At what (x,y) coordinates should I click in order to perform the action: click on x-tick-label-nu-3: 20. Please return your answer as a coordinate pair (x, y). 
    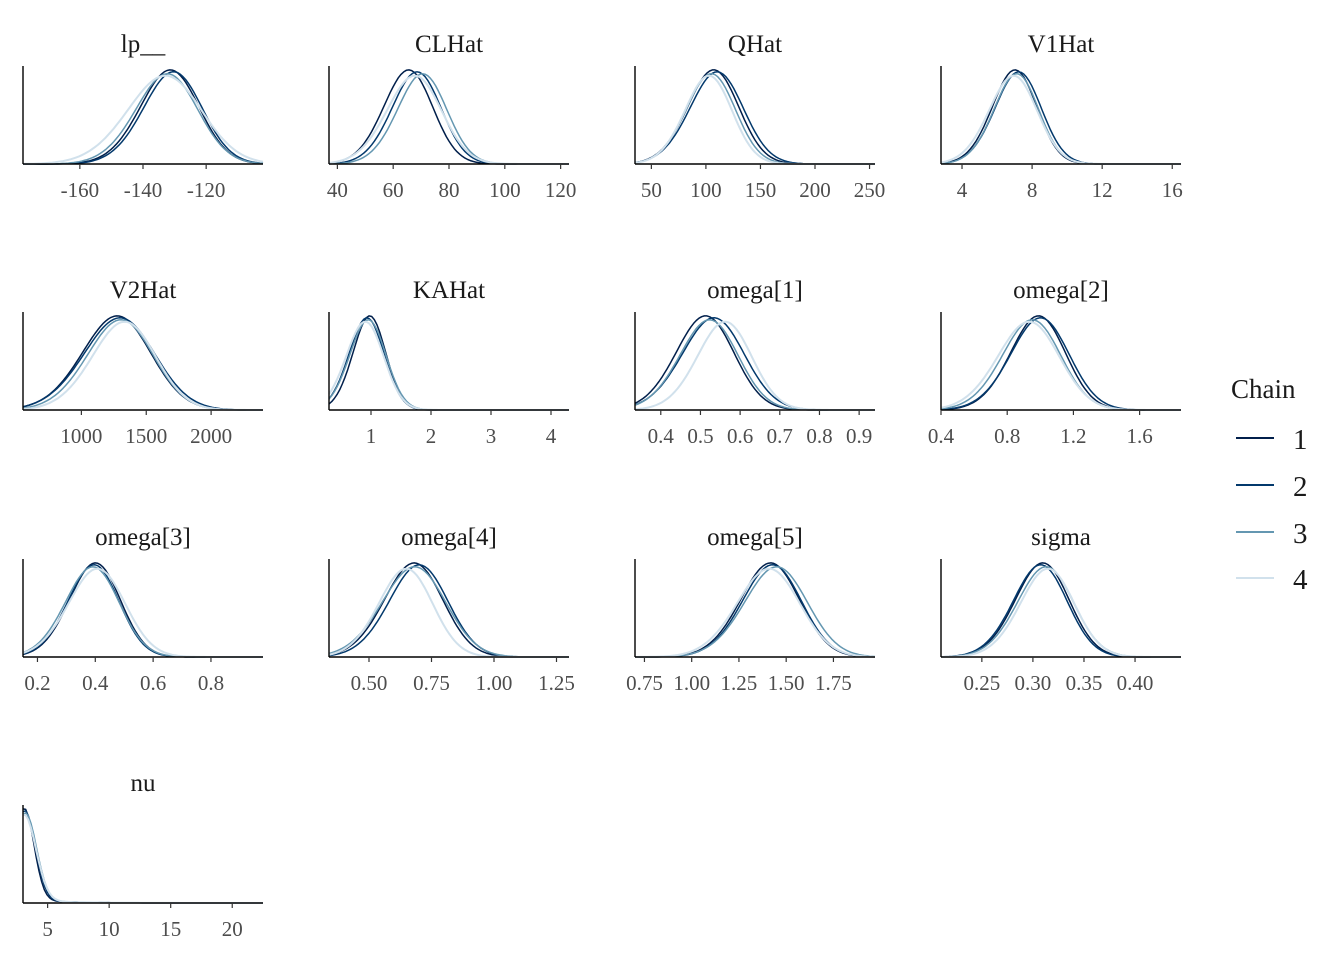
    Looking at the image, I should click on (232, 929).